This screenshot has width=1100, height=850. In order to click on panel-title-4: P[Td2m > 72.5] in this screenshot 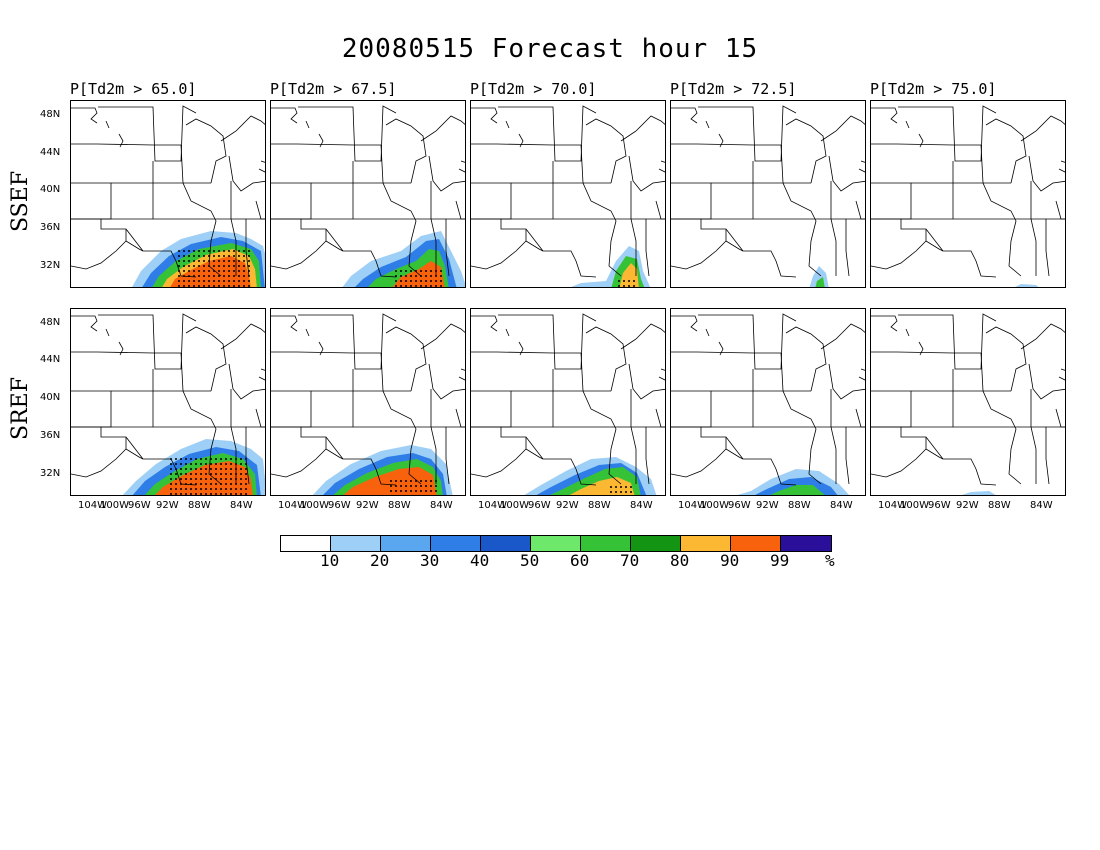, I will do `click(733, 89)`.